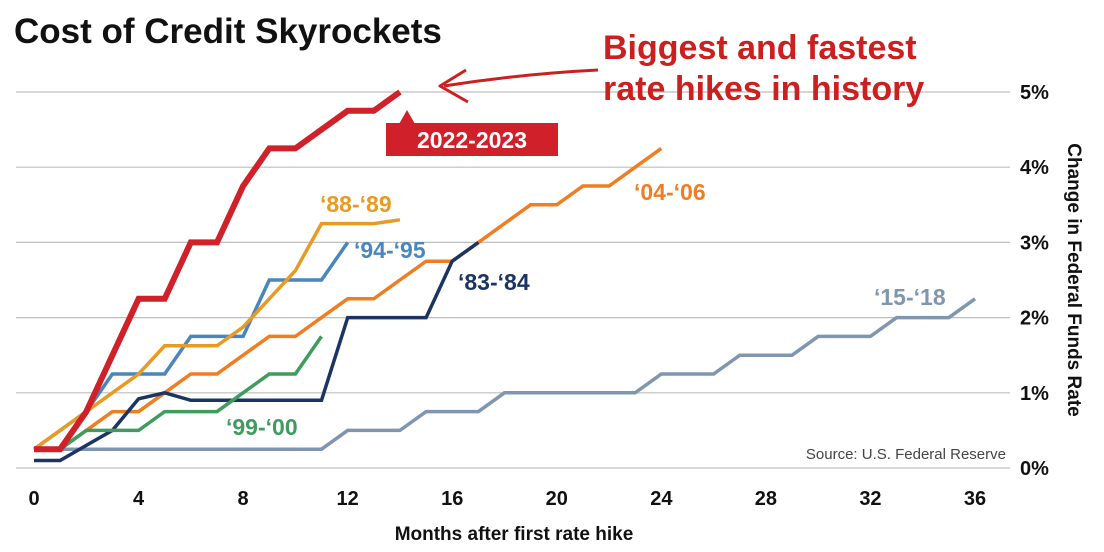  What do you see at coordinates (390, 250) in the screenshot?
I see `series-label-94-95: ‘94-‘95` at bounding box center [390, 250].